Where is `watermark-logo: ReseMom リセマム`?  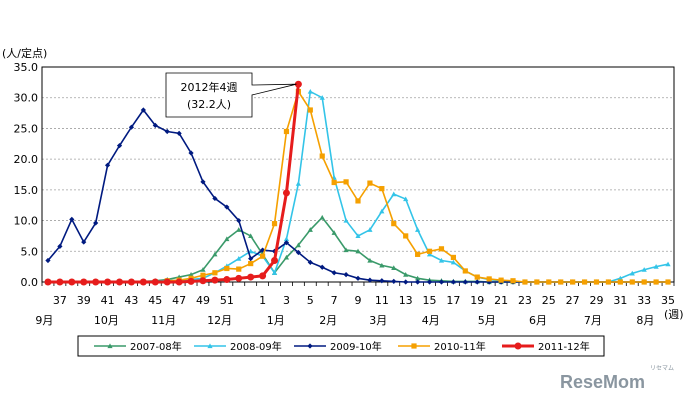
watermark-logo: ReseMom リセマム is located at coordinates (617, 378).